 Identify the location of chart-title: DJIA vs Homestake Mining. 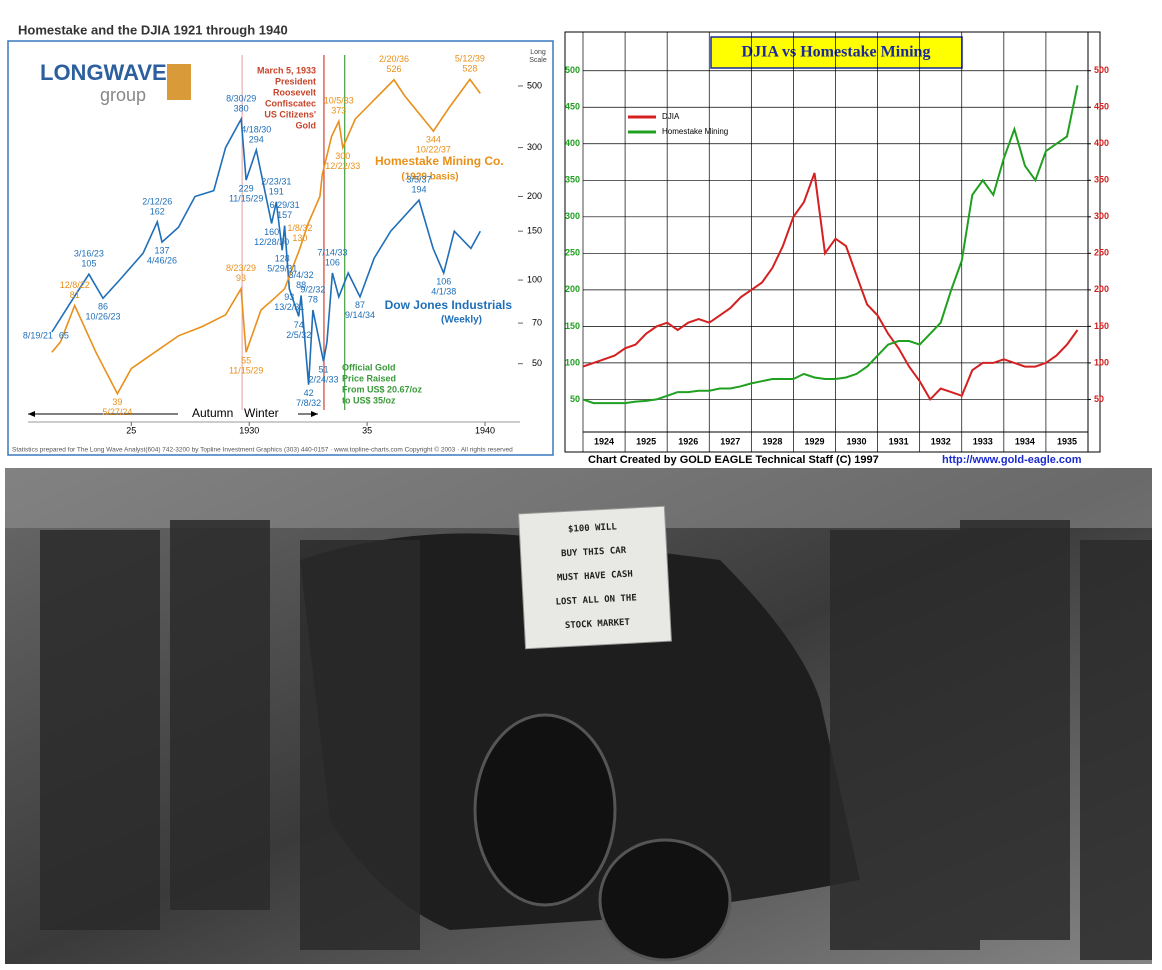
(836, 52).